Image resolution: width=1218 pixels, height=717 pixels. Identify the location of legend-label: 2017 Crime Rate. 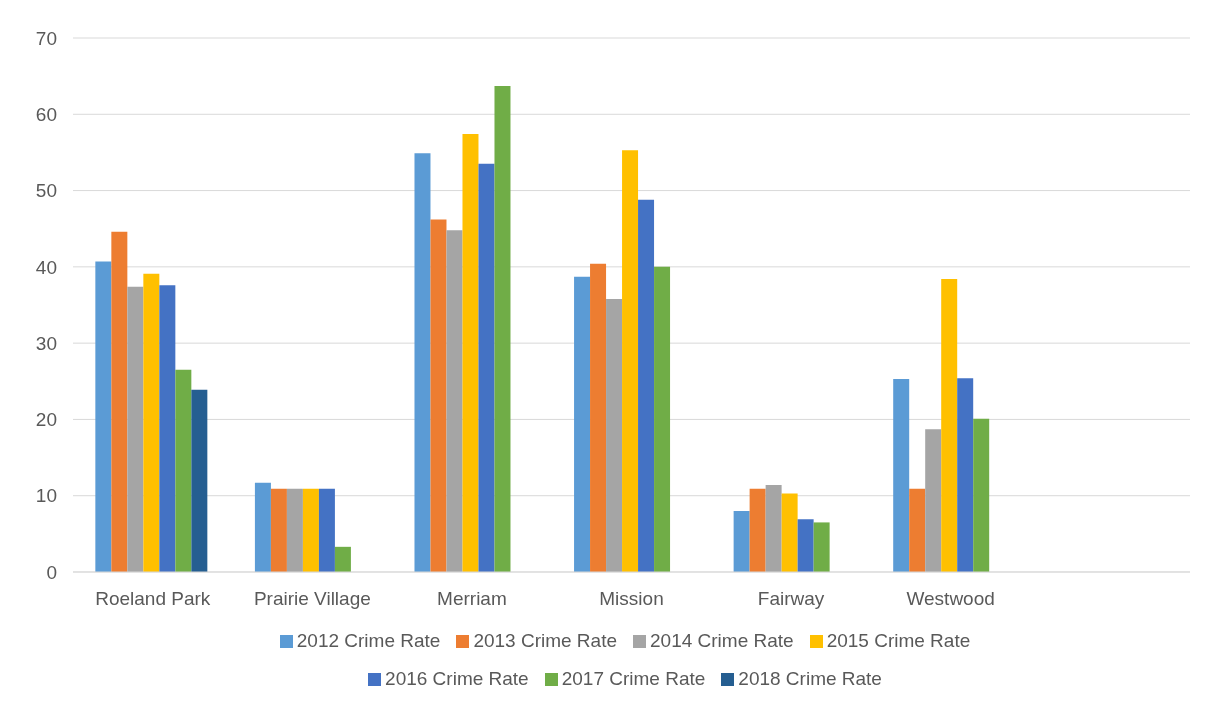
(633, 678).